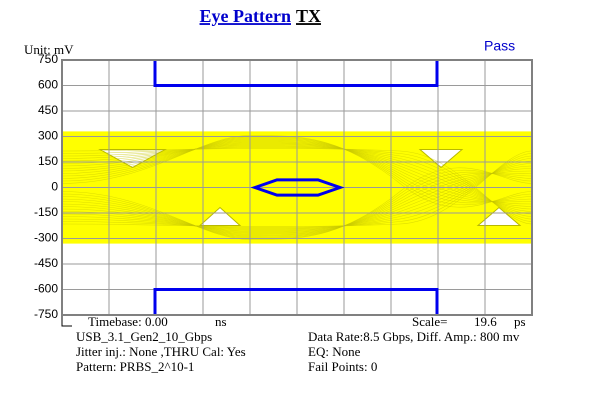 Image resolution: width=590 pixels, height=407 pixels. I want to click on y-tick-label: 750, so click(48, 59).